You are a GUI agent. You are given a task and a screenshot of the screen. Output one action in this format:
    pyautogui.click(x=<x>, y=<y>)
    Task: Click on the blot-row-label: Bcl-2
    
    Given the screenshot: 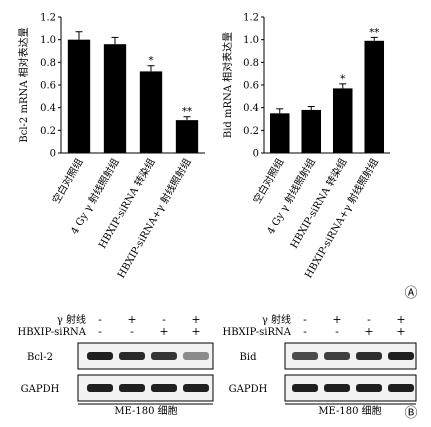 What is the action you would take?
    pyautogui.click(x=40, y=357)
    